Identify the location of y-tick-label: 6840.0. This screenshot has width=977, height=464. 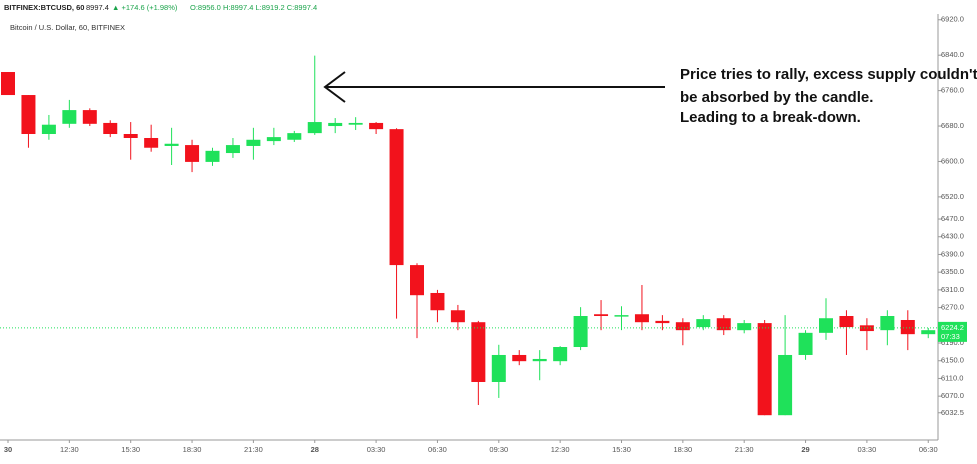
(952, 54).